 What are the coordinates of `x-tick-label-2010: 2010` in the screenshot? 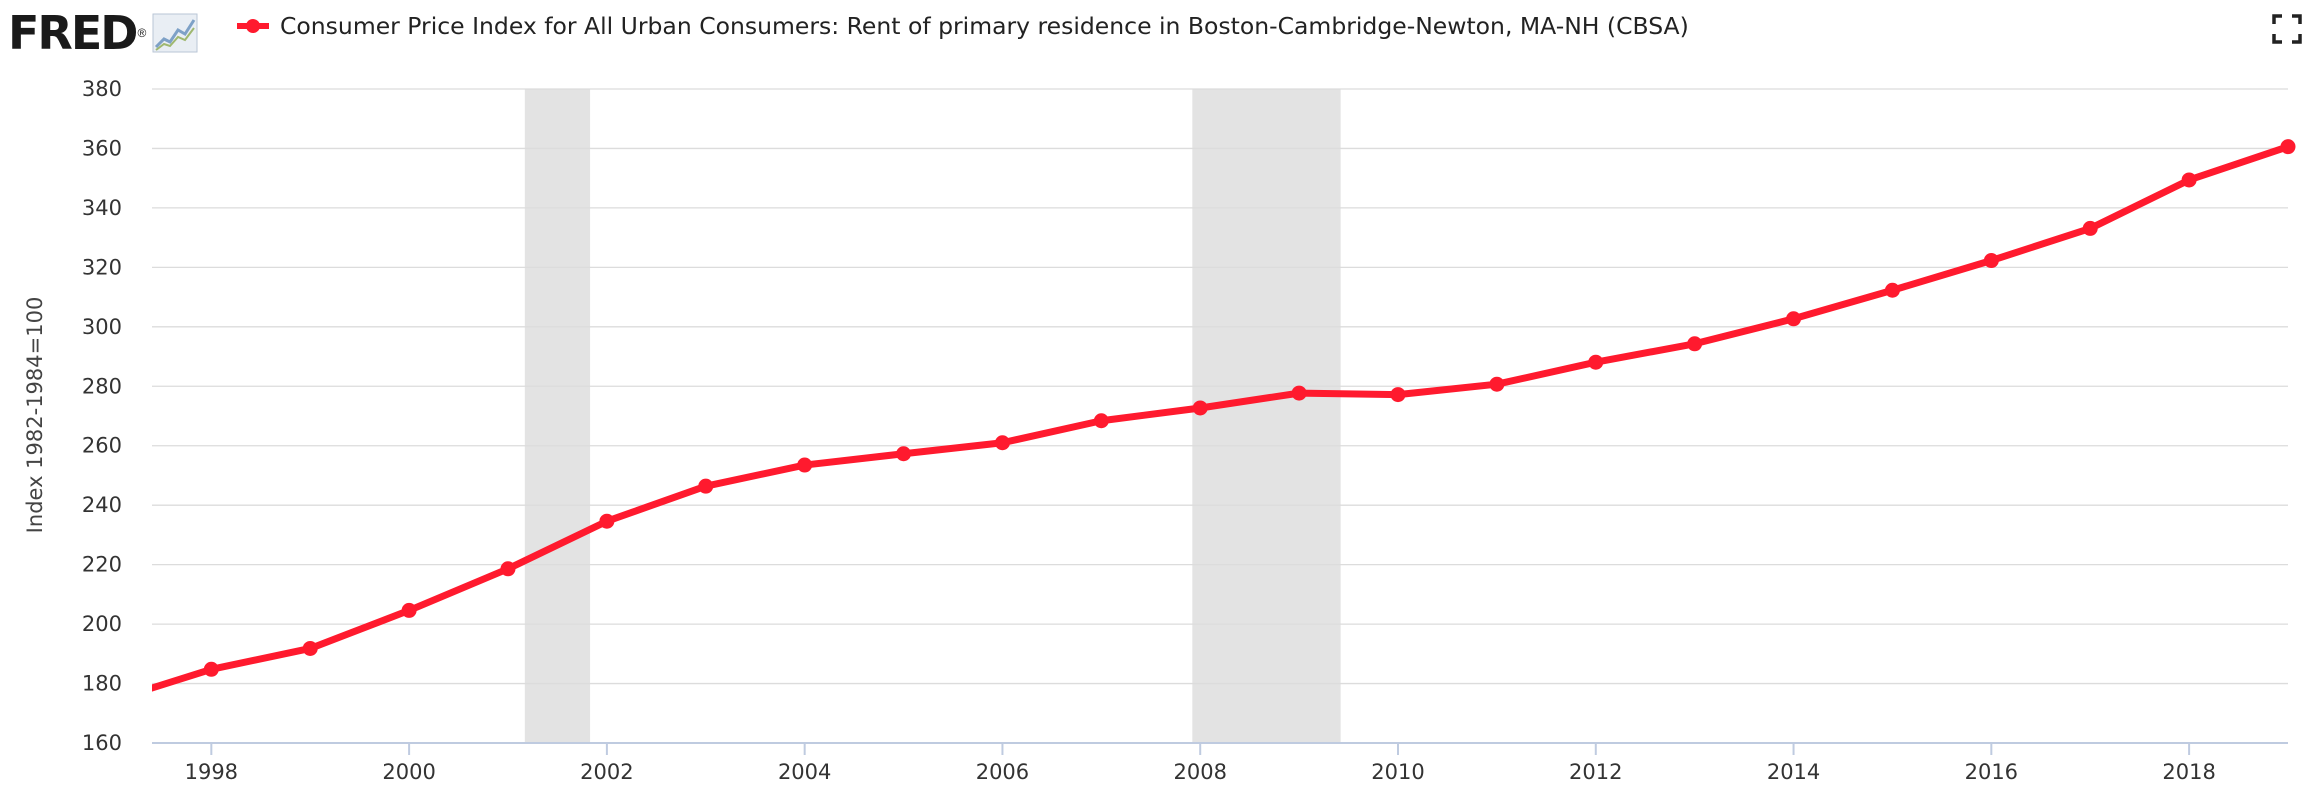 It's located at (1397, 772).